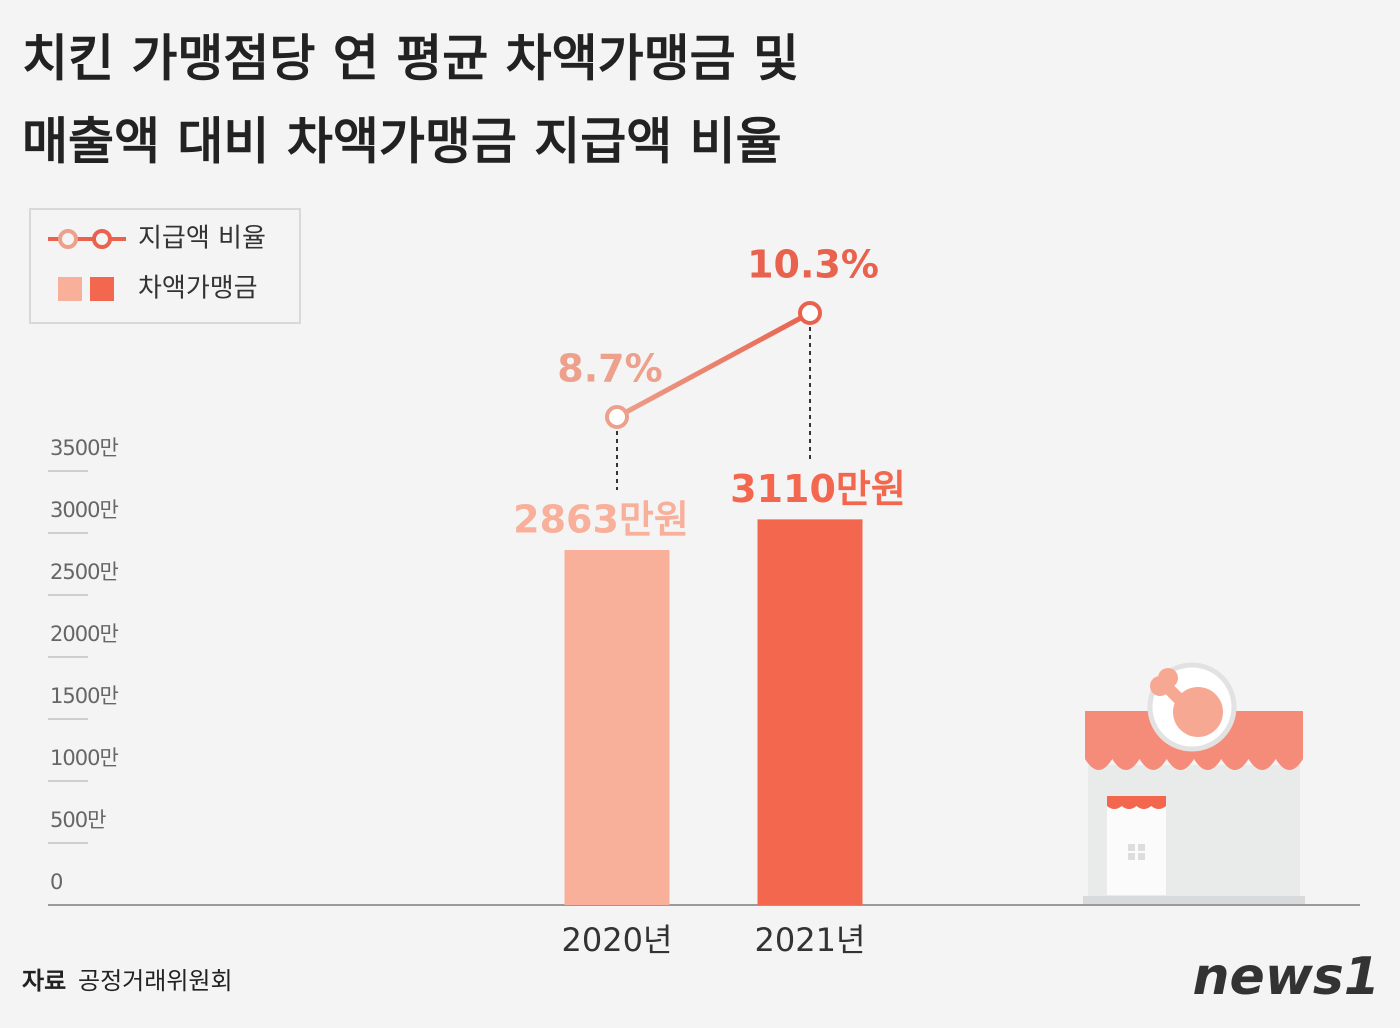 This screenshot has height=1028, width=1400. Describe the element at coordinates (44, 981) in the screenshot. I see `source-label: 자료` at that location.